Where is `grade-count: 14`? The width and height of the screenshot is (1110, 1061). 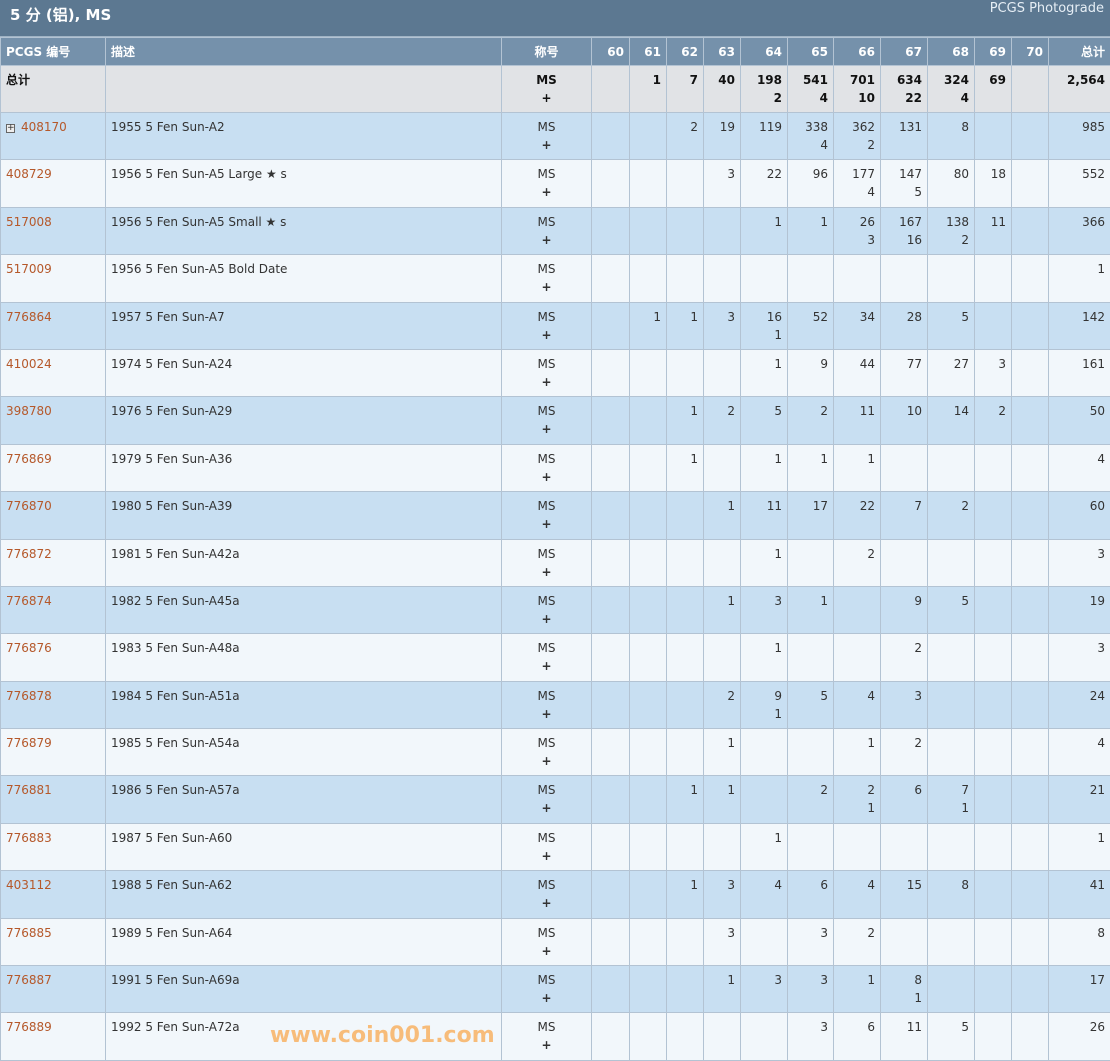
grade-count: 14 is located at coordinates (951, 411).